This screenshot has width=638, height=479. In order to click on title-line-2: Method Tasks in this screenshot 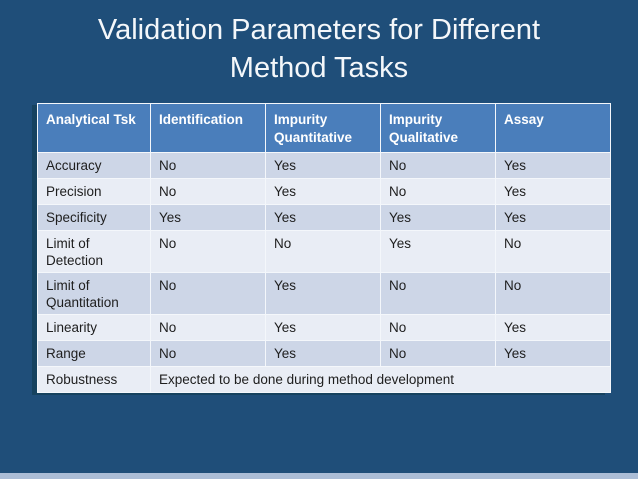, I will do `click(319, 68)`.